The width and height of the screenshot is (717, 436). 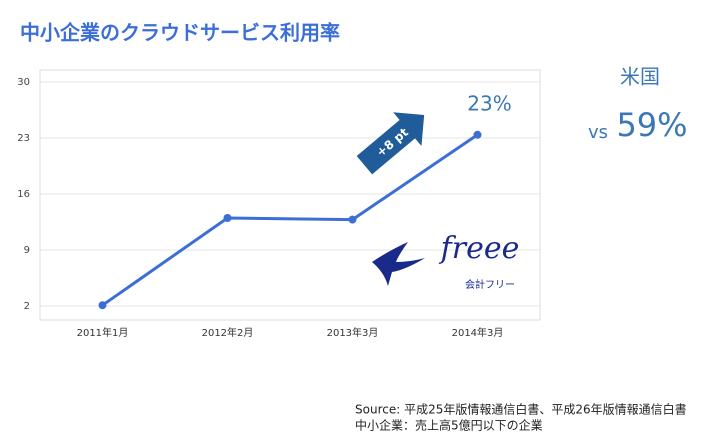 I want to click on x-tick-label: 2011年1月, so click(x=103, y=332).